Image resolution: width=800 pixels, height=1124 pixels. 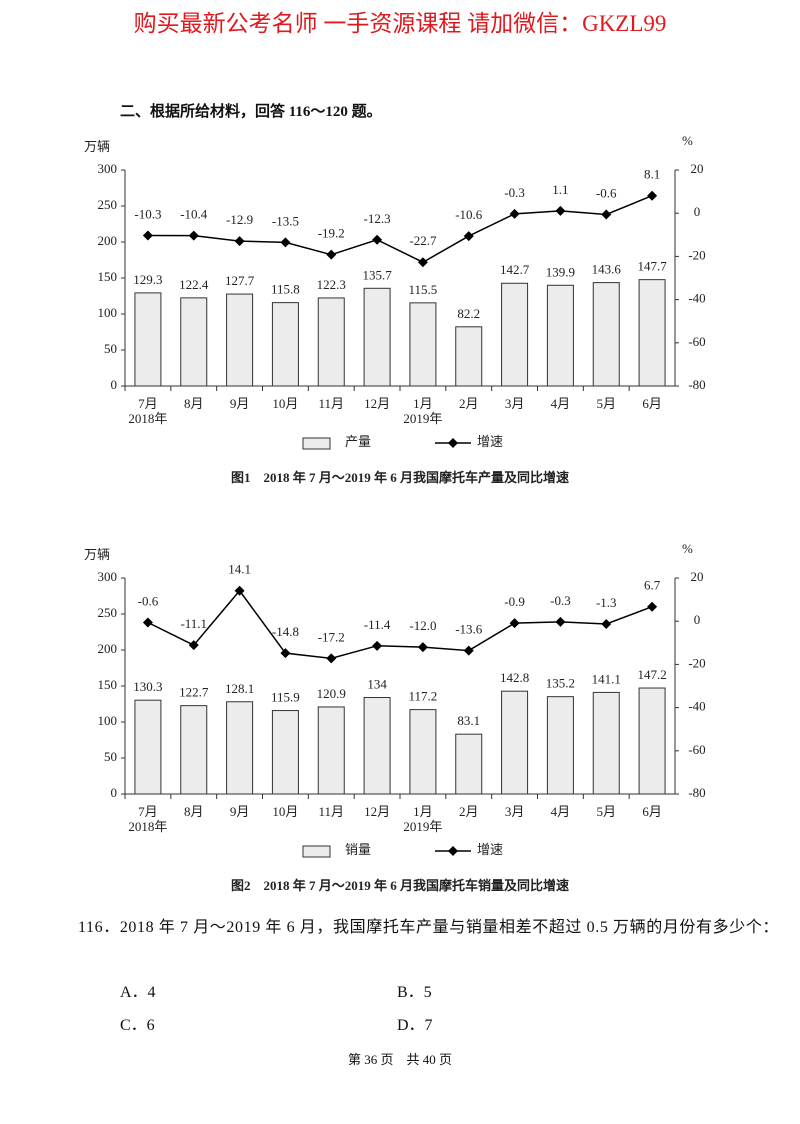 What do you see at coordinates (331, 233) in the screenshot?
I see `data-label: -19.2` at bounding box center [331, 233].